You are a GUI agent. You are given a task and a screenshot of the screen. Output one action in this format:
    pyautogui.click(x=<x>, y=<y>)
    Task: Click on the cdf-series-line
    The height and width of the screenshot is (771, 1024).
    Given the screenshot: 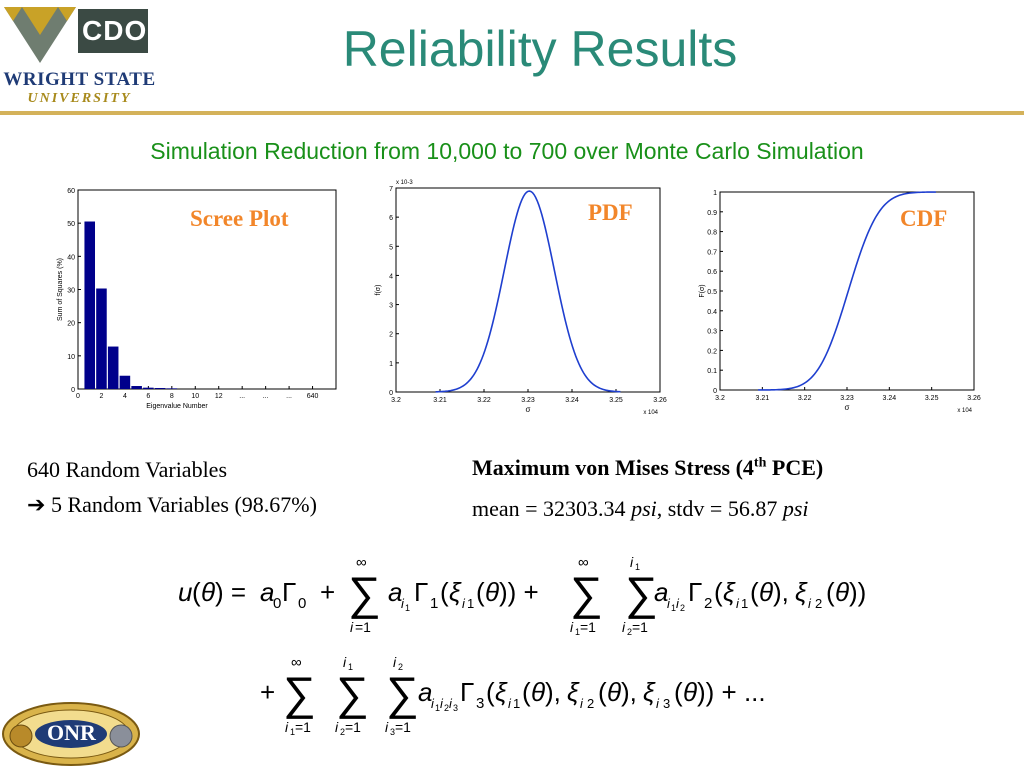 What is the action you would take?
    pyautogui.click(x=847, y=291)
    